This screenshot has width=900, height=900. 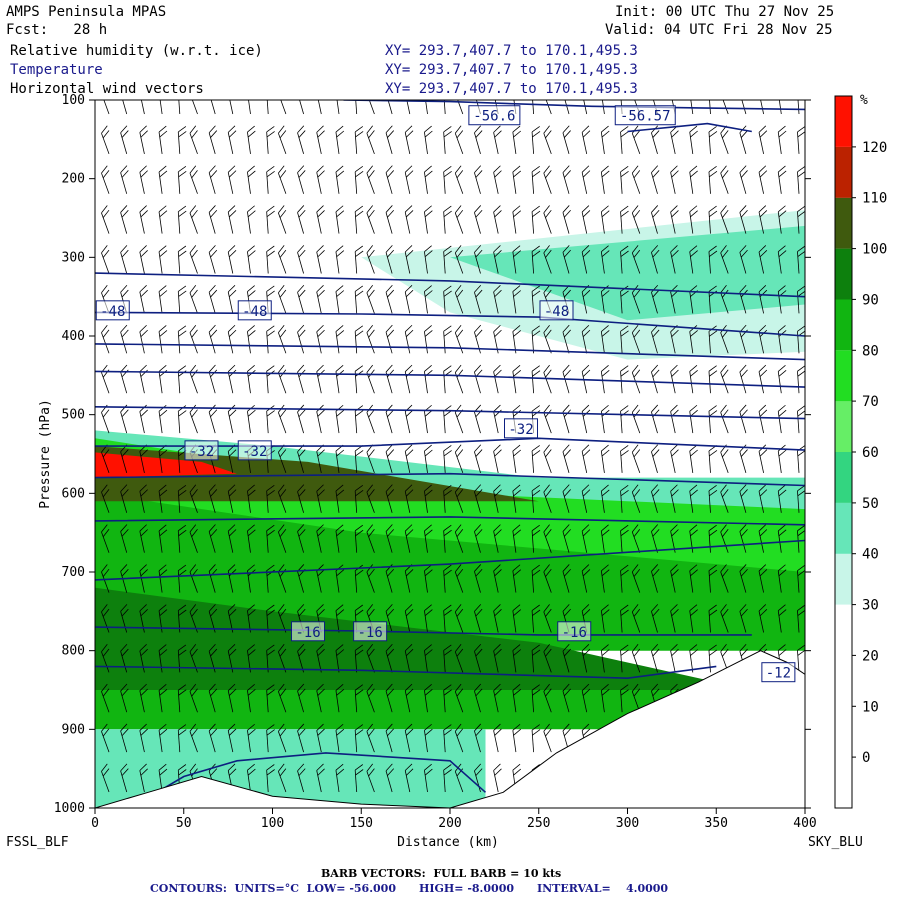 I want to click on colorbar-label: 110, so click(x=874, y=199).